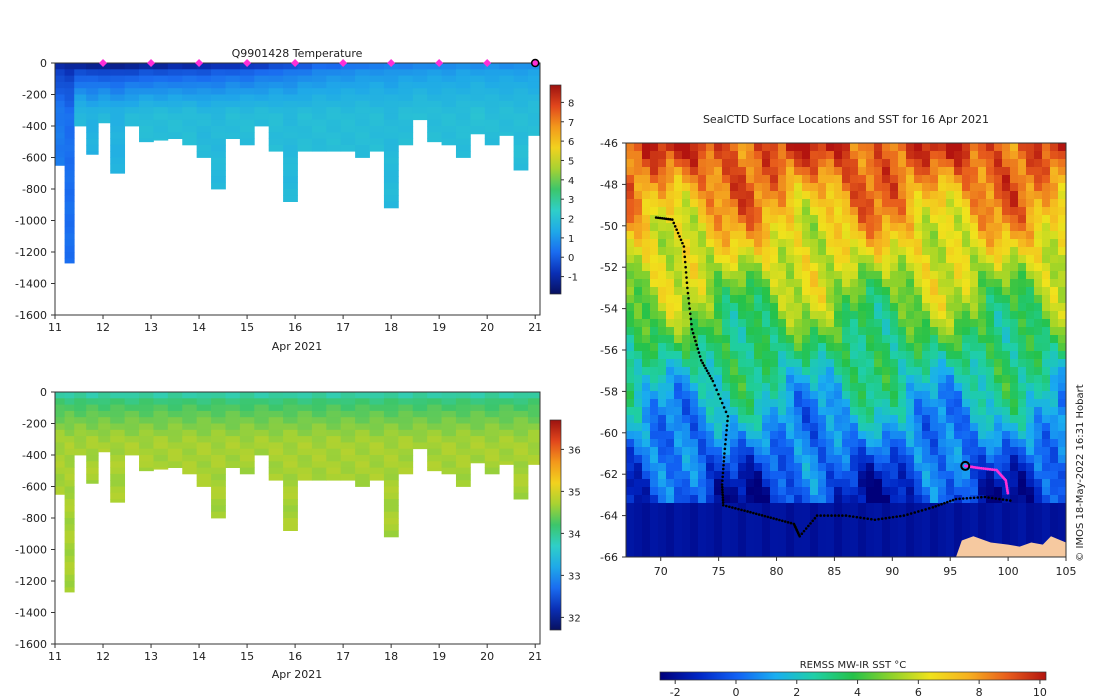  I want to click on lat-tick-label: -52, so click(609, 267).